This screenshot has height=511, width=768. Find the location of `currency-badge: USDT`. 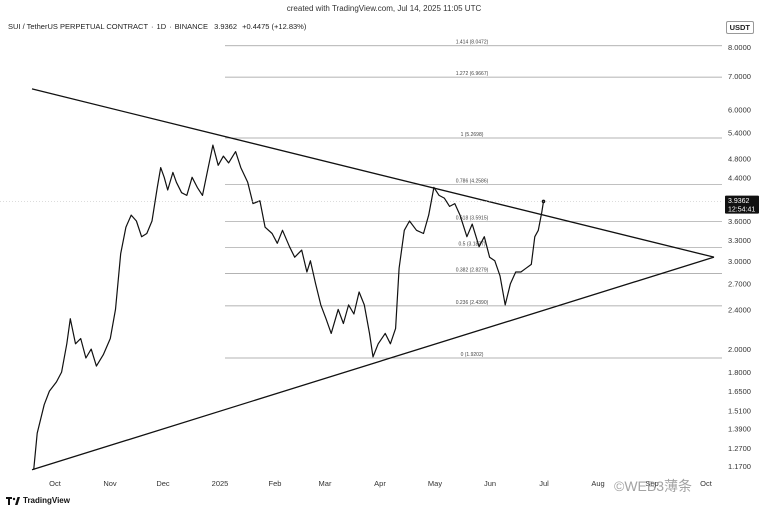

currency-badge: USDT is located at coordinates (739, 27).